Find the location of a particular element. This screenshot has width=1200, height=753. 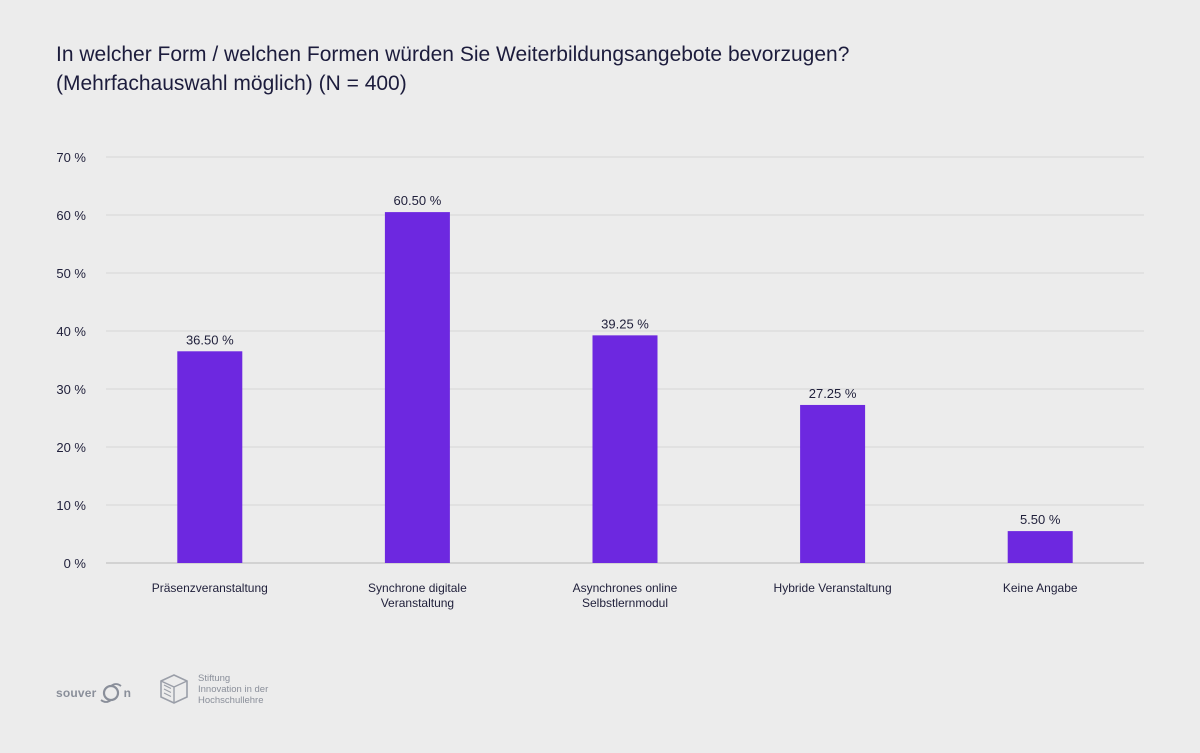

x-tick-label: Hybride Veranstaltung is located at coordinates (833, 588).